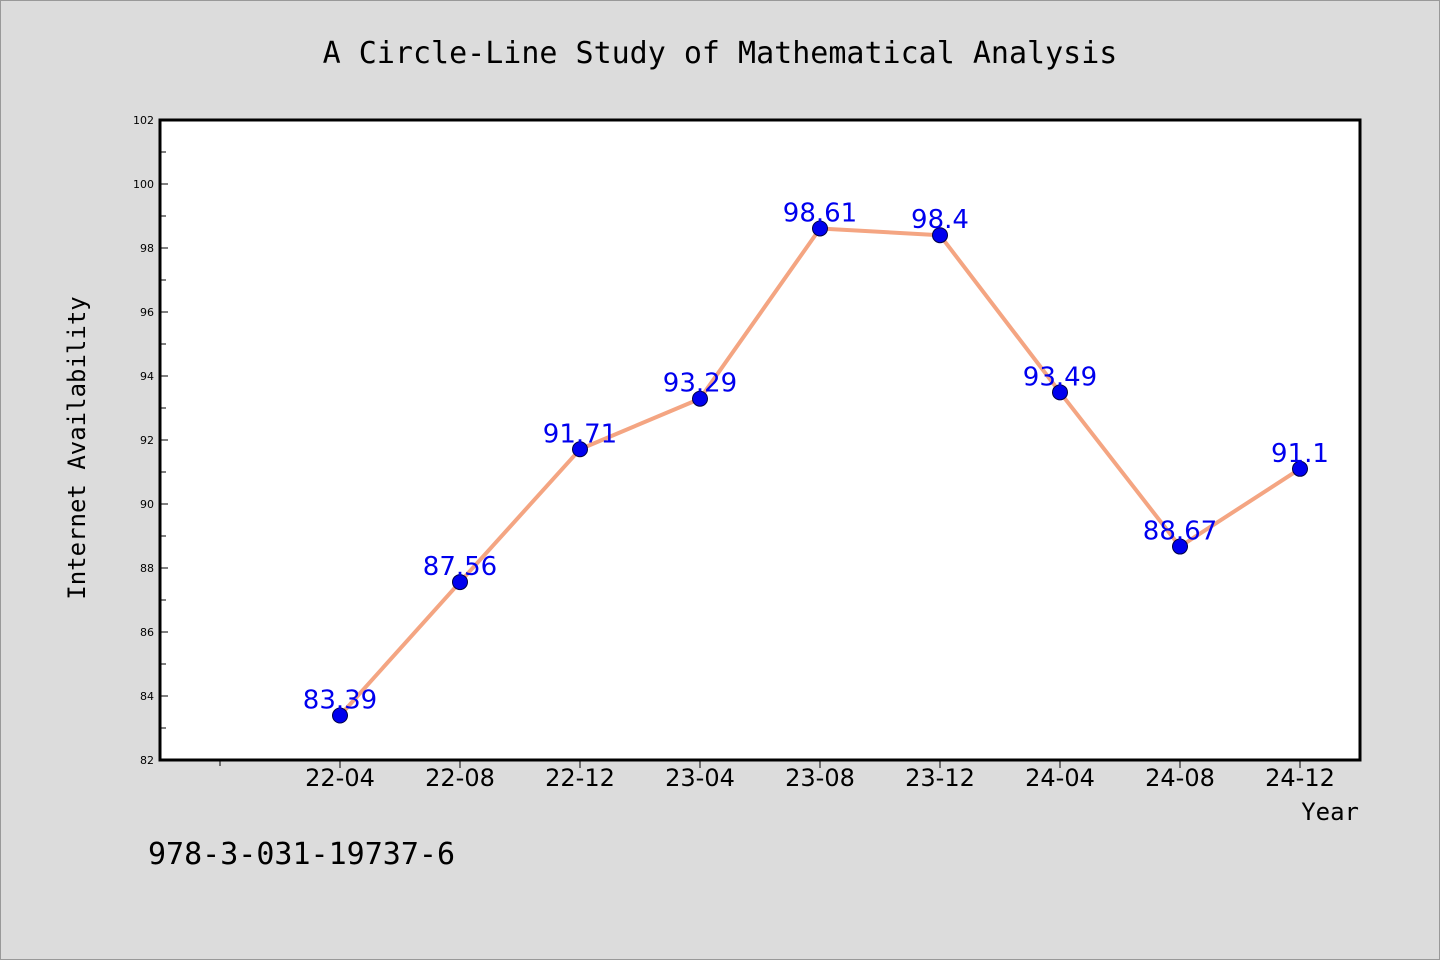 The height and width of the screenshot is (960, 1440). Describe the element at coordinates (940, 220) in the screenshot. I see `data-label: 98.4` at that location.